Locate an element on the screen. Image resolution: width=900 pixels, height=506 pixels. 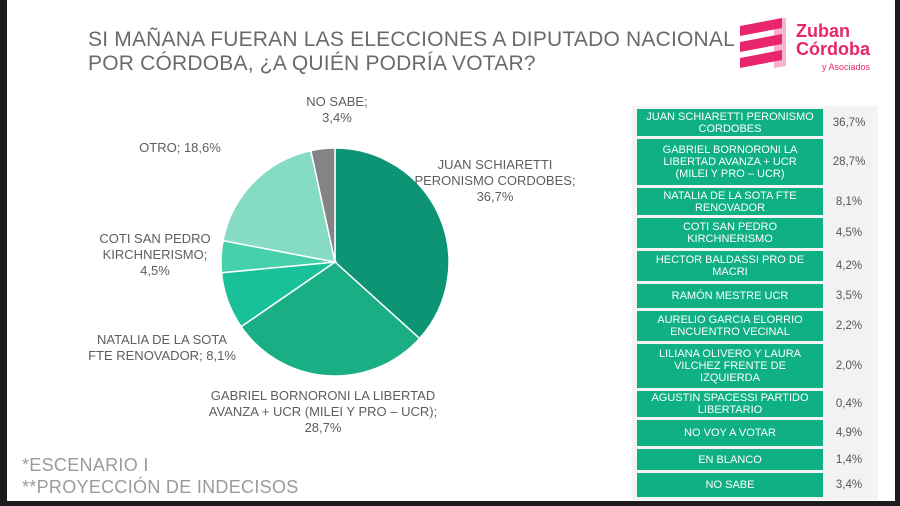
candidate-name-line: COTI SAN PEDRO is located at coordinates (730, 227).